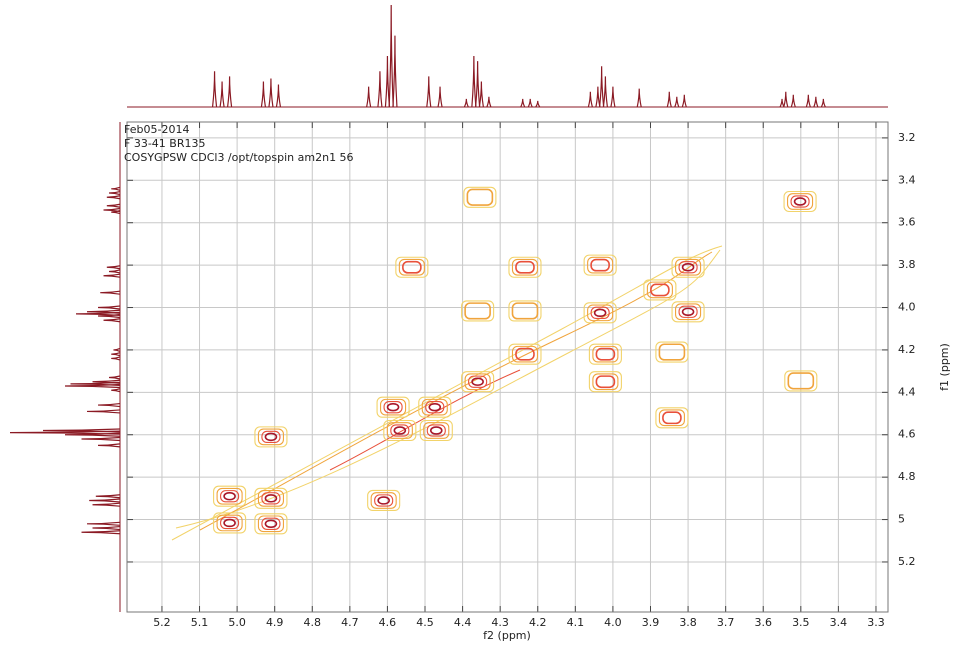 Image resolution: width=958 pixels, height=650 pixels. I want to click on x-tick-label: 3.4, so click(839, 622).